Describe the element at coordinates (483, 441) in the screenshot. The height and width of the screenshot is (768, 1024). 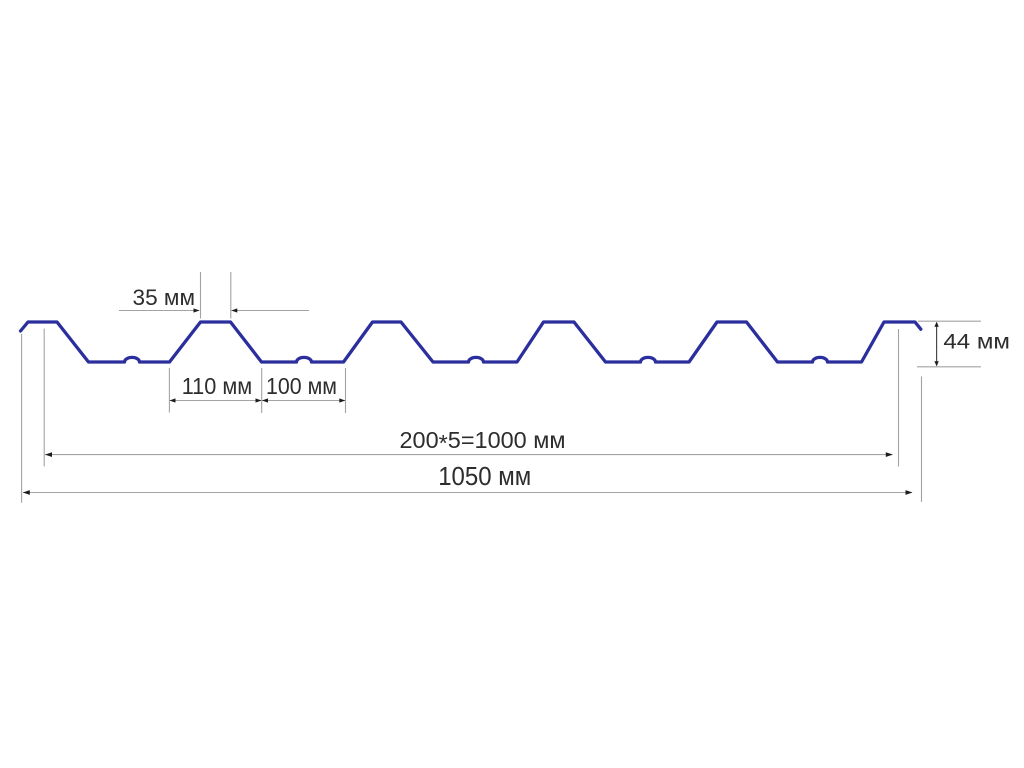
I see `svg-text: 200*5=1000 мм` at that location.